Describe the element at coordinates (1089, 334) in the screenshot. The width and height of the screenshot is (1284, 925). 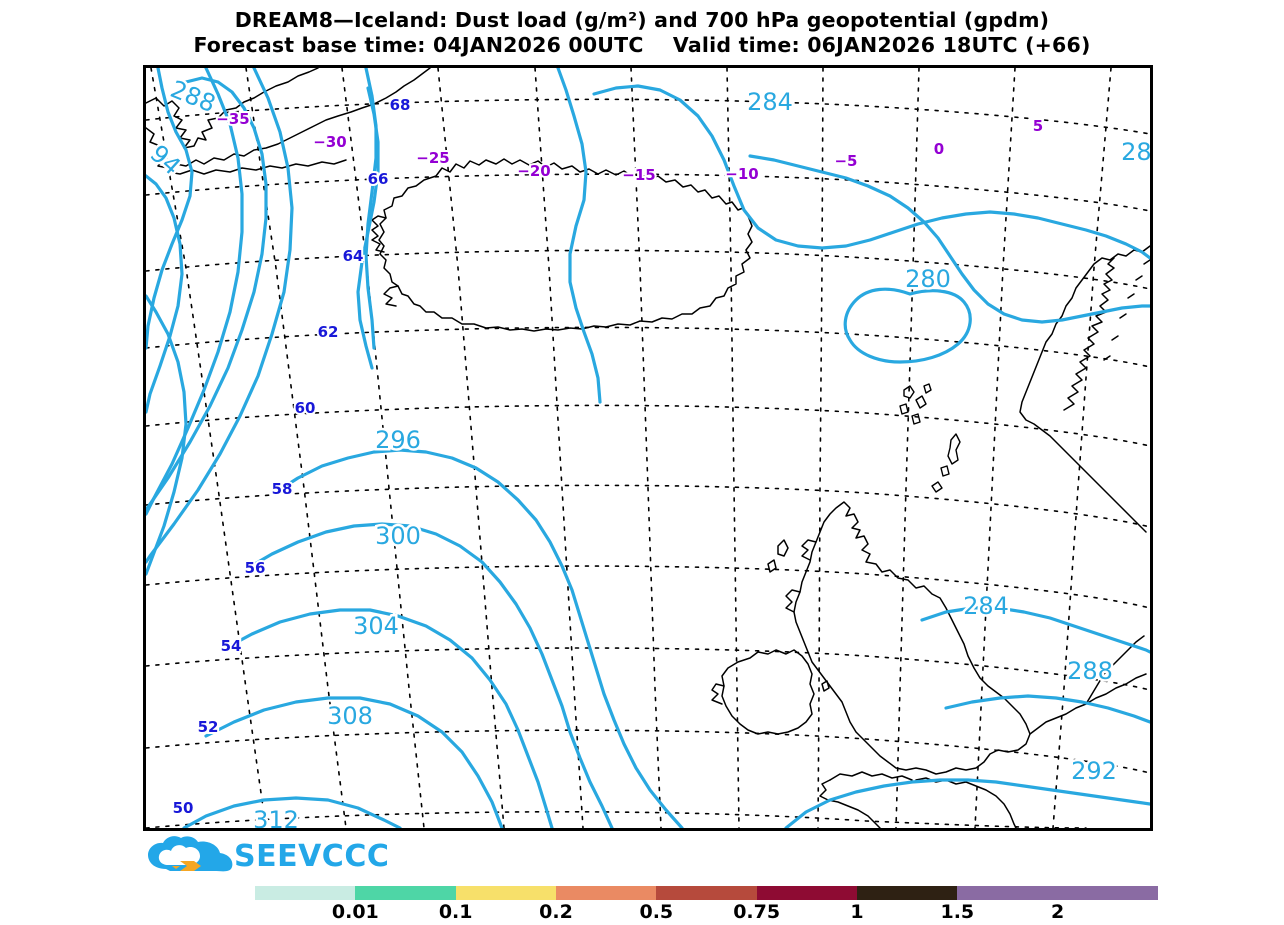
I see `coastline-norway-fjords` at that location.